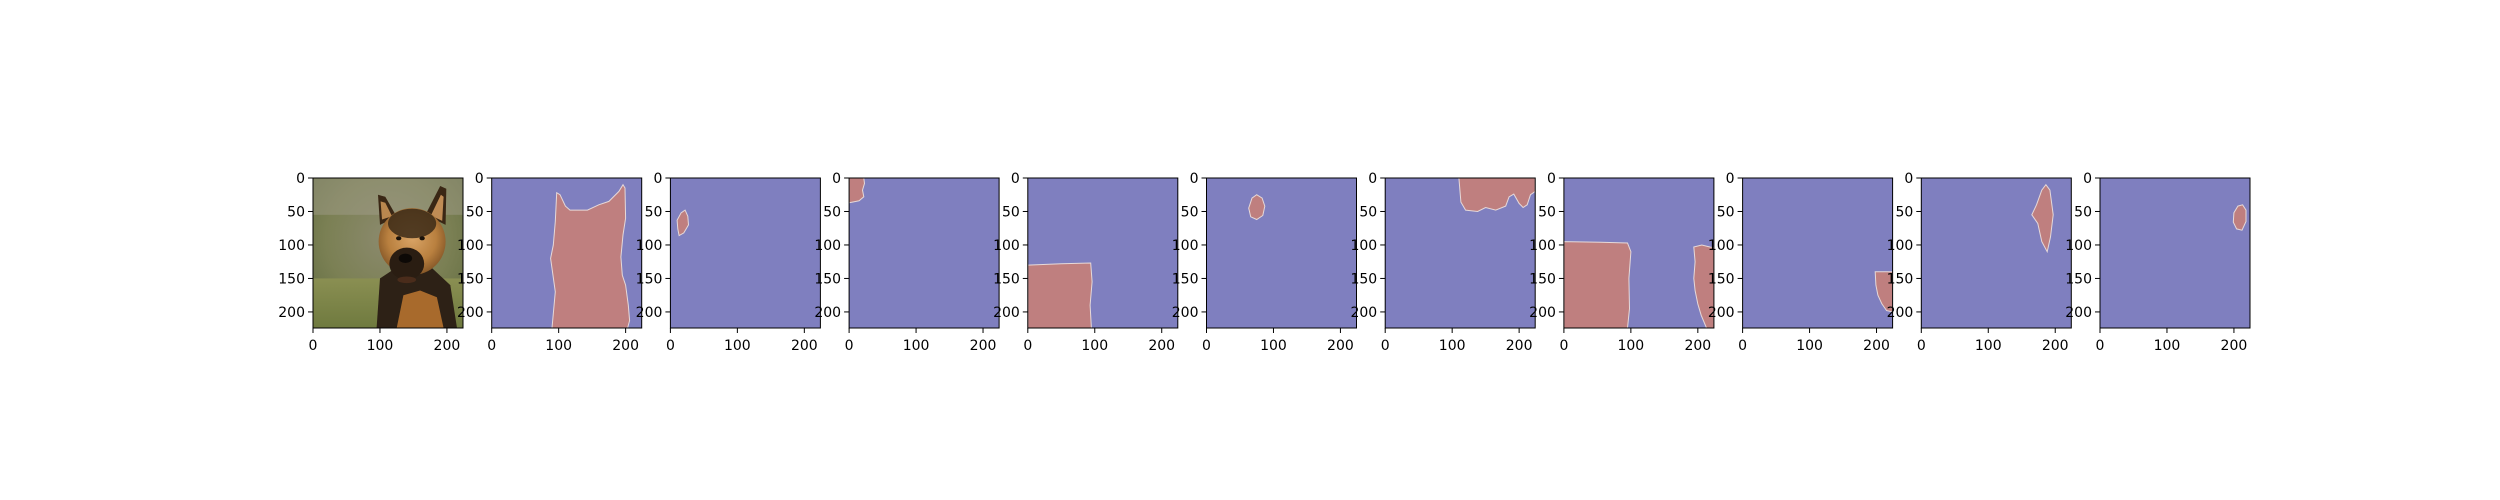 The image size is (2500, 500). What do you see at coordinates (625, 346) in the screenshot?
I see `xtick-label-2-200: 200` at bounding box center [625, 346].